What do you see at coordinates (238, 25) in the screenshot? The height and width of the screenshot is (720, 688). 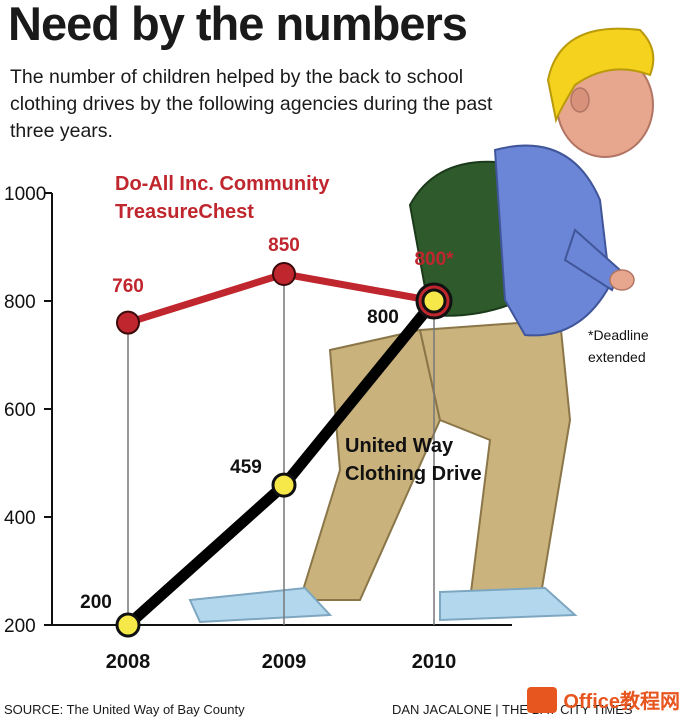 I see `page-title: Need by the numbers` at bounding box center [238, 25].